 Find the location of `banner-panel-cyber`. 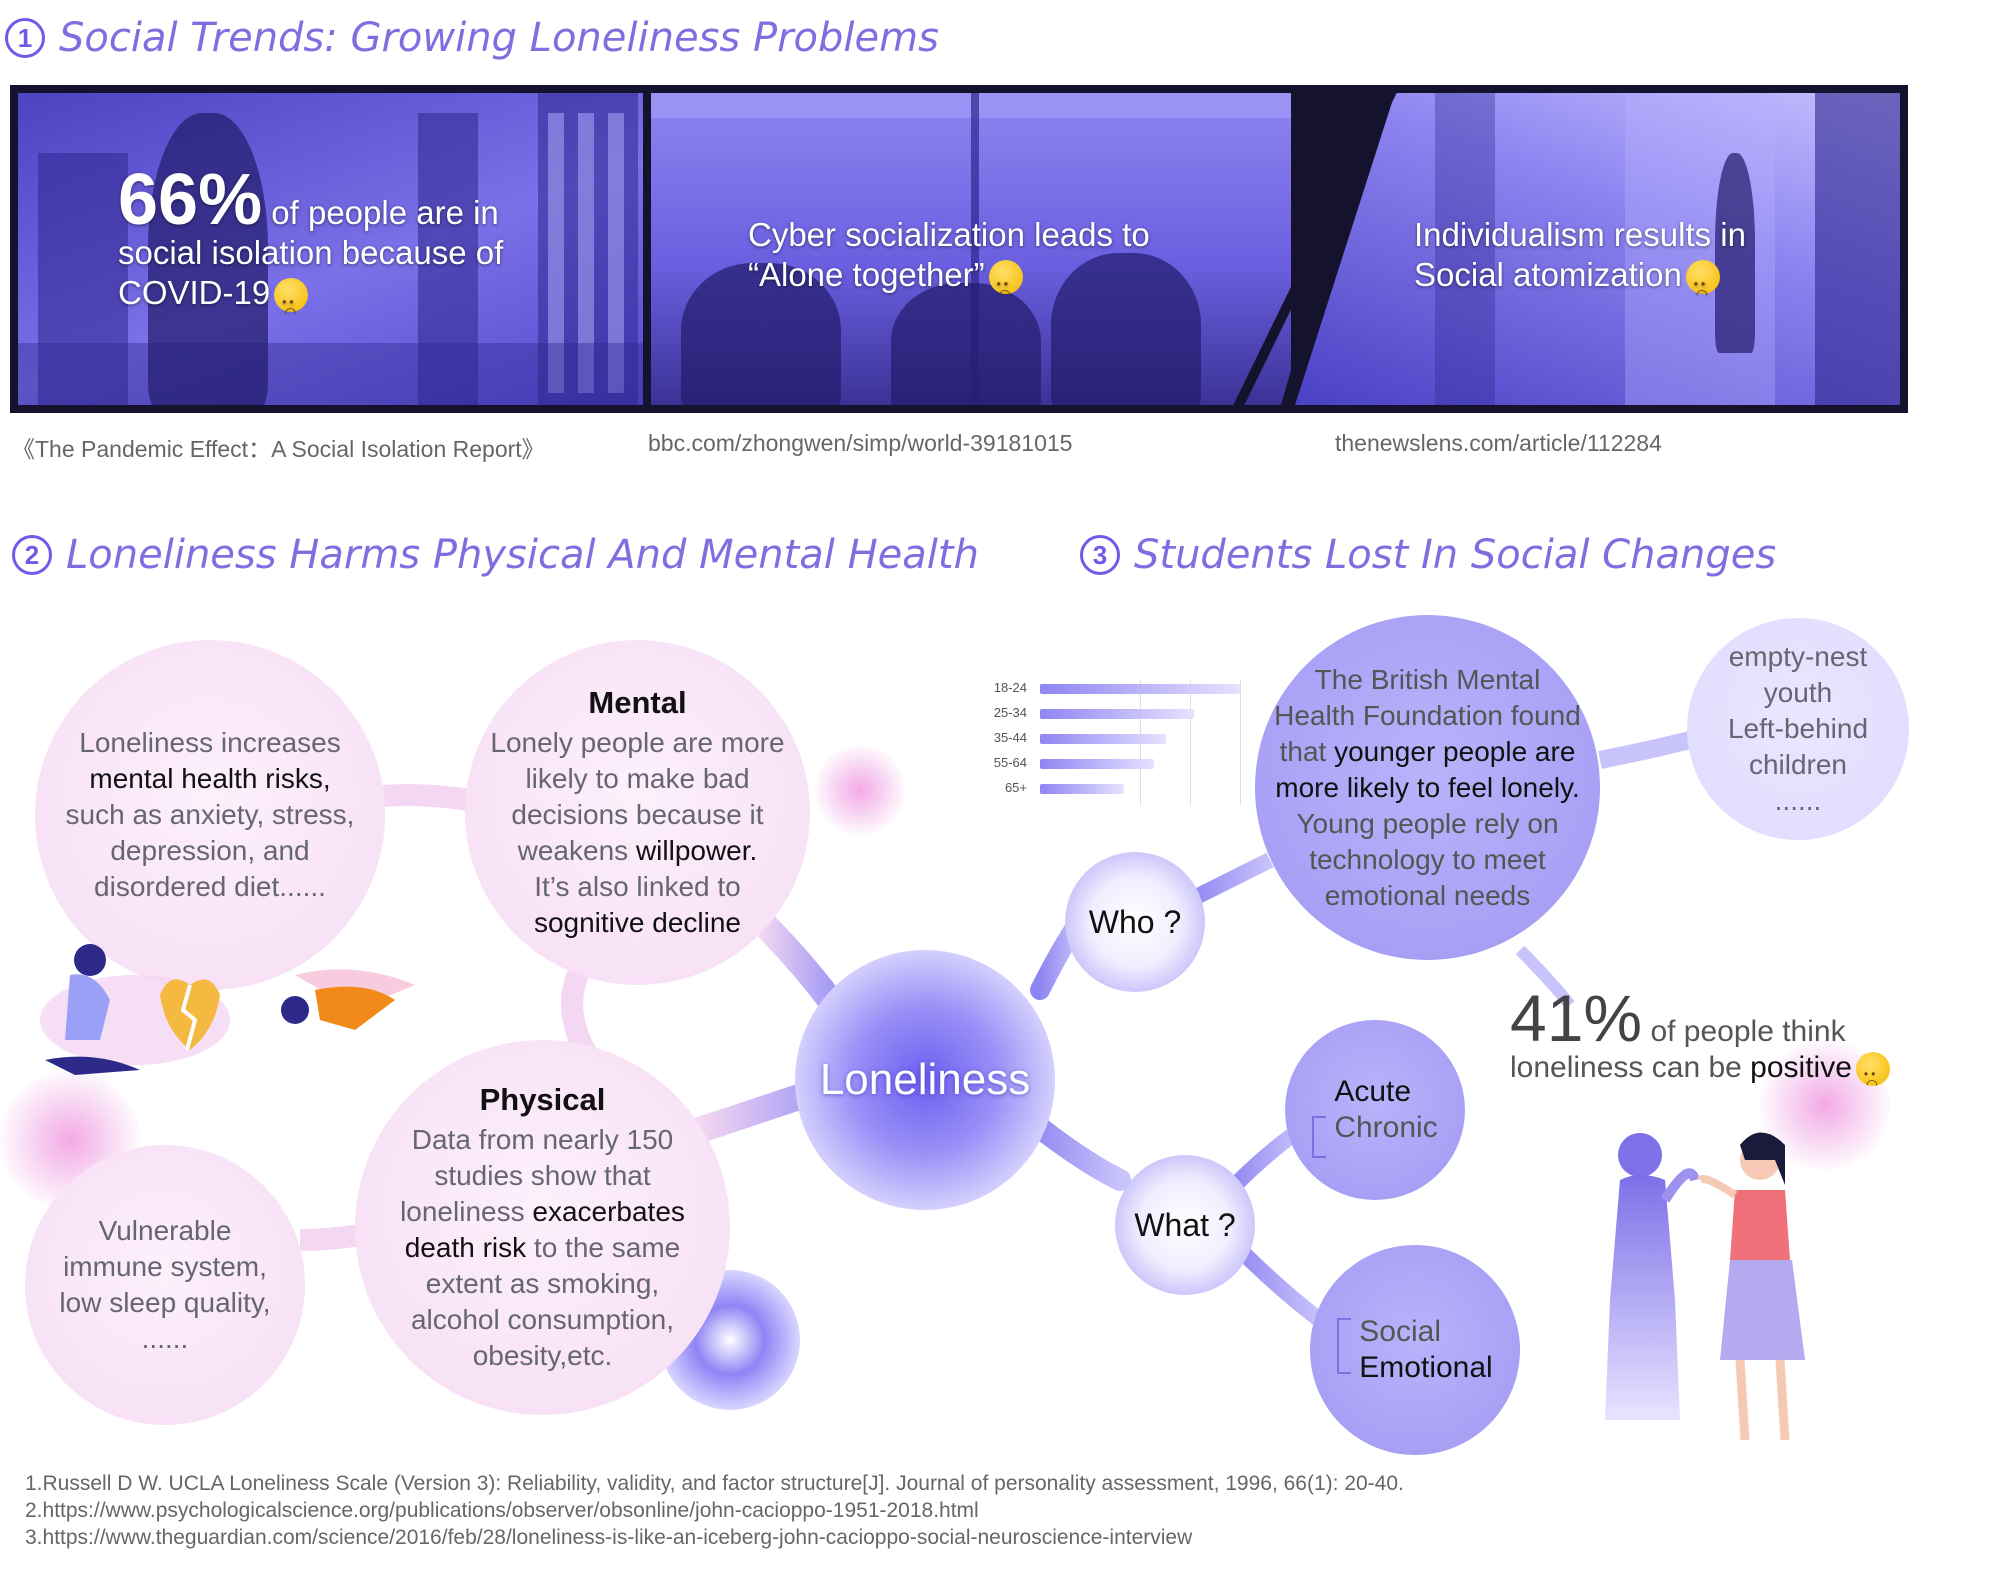

banner-panel-cyber is located at coordinates (971, 249).